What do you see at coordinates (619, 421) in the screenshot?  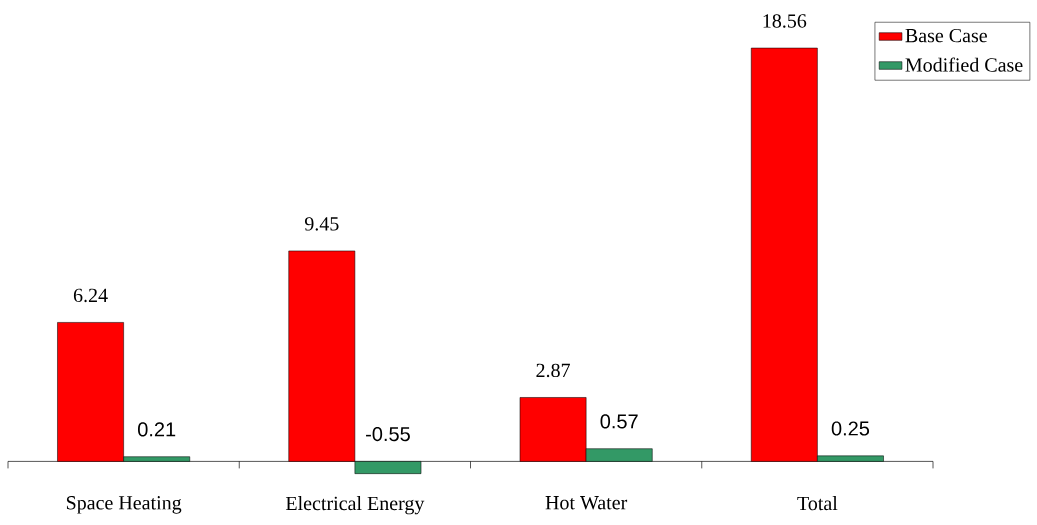 I see `data-label: 0.57` at bounding box center [619, 421].